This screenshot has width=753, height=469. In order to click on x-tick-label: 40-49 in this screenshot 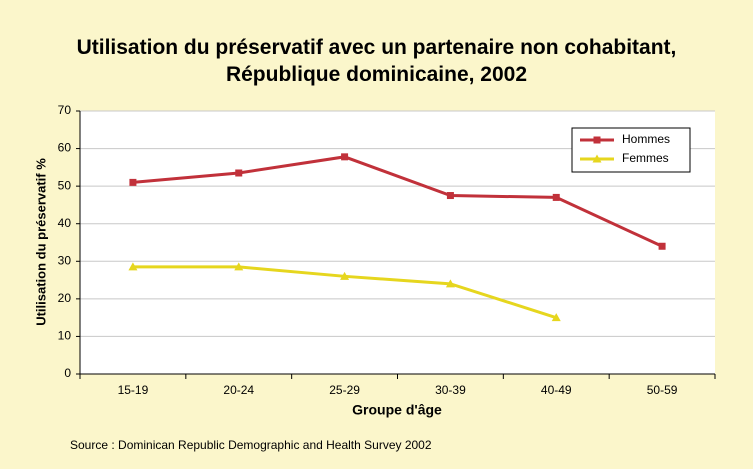, I will do `click(556, 390)`.